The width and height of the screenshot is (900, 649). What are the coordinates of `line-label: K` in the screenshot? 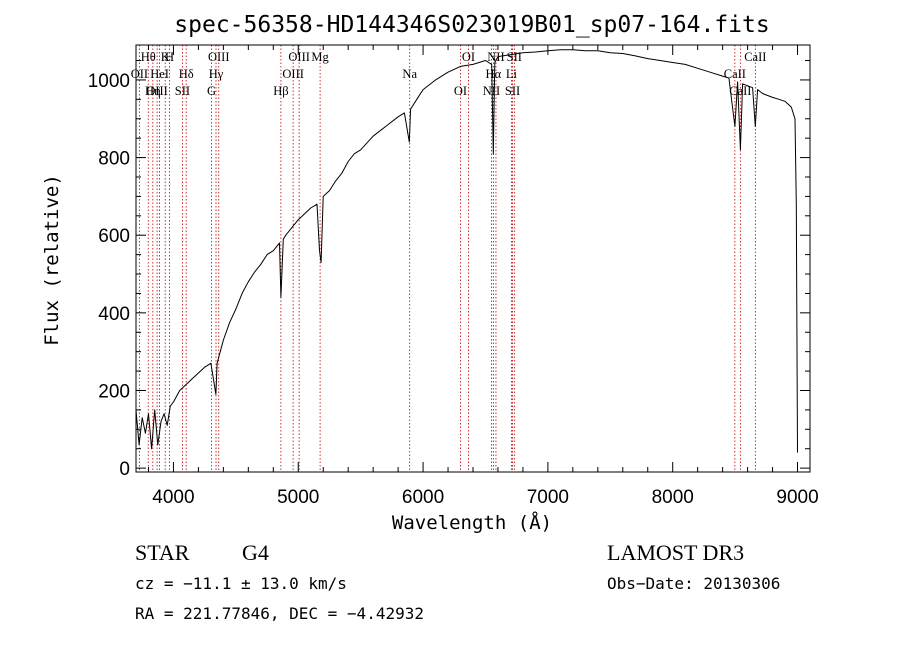 It's located at (165, 57).